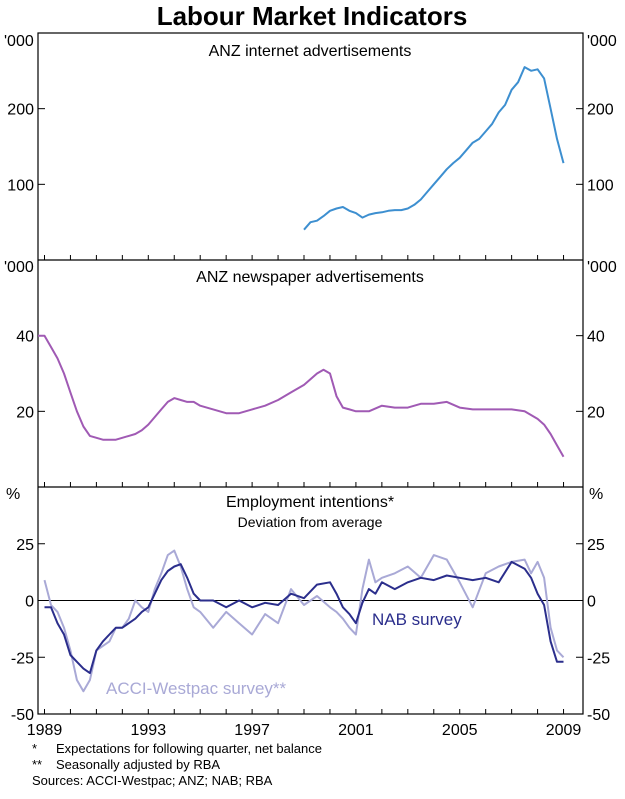 This screenshot has width=625, height=799. Describe the element at coordinates (591, 602) in the screenshot. I see `y-tick-label-right: 0` at that location.